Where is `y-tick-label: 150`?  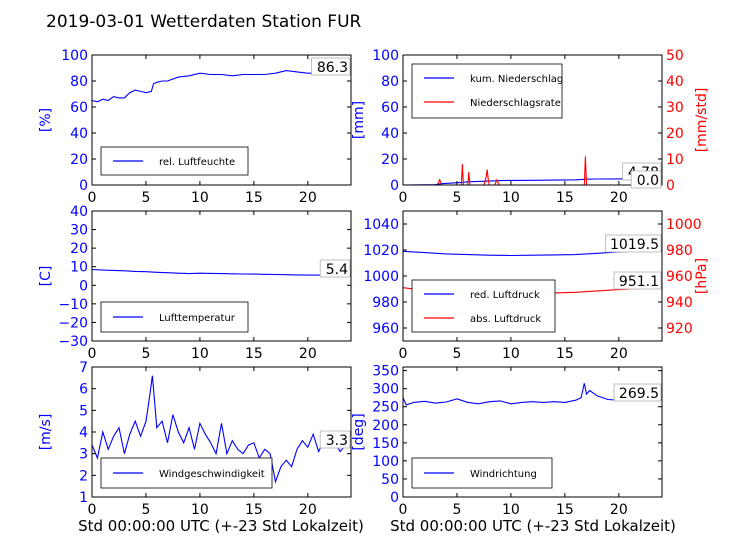
y-tick-label: 150 is located at coordinates (385, 444).